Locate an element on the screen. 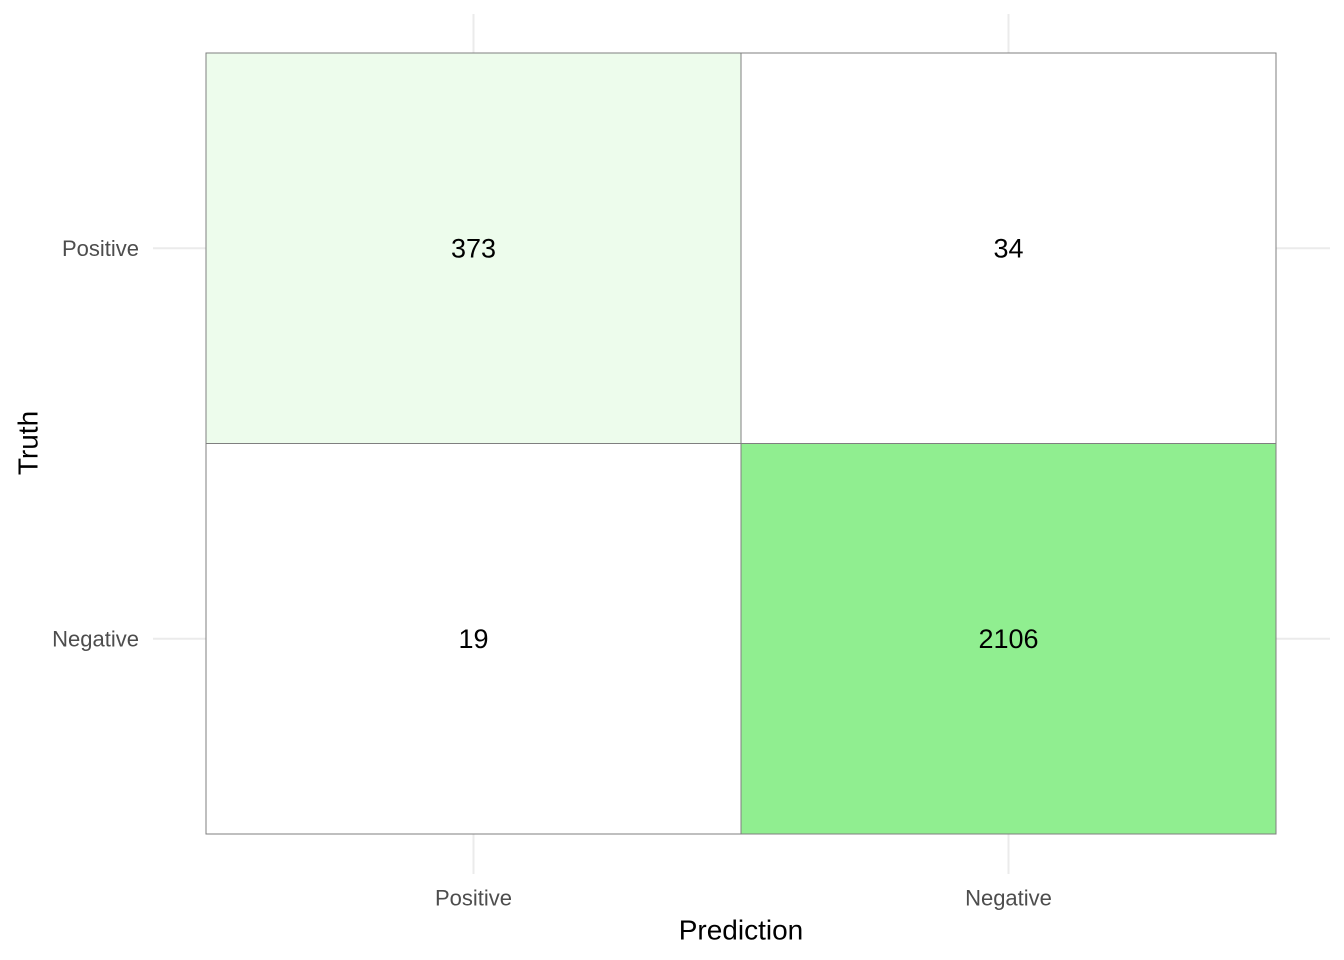  cell-value-truth-negative-pred-positive: 19 is located at coordinates (473, 639).